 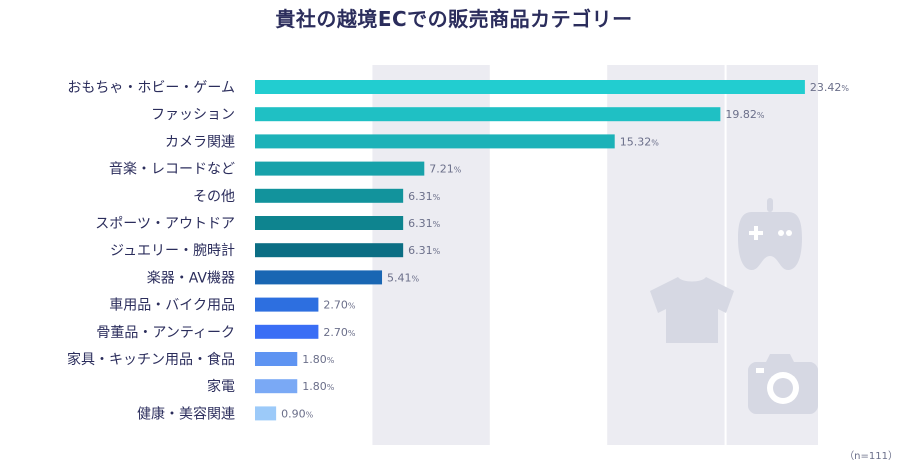 I want to click on category-label: 楽器・AV機器, so click(x=191, y=278).